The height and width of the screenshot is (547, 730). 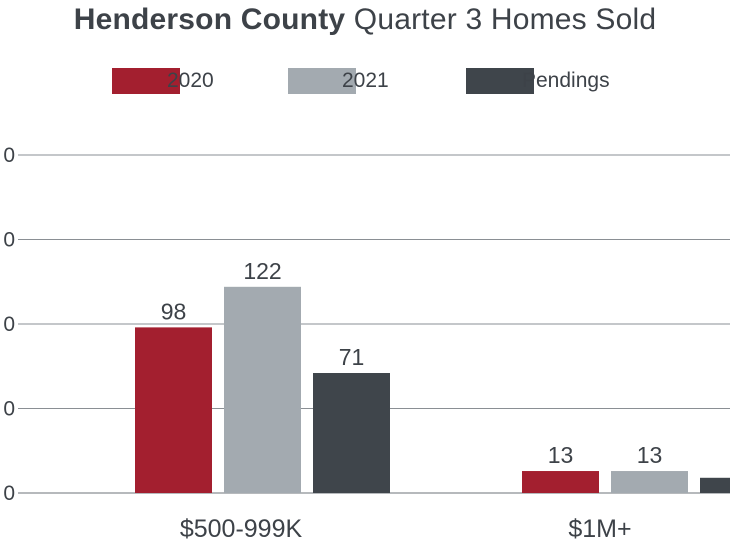 I want to click on legend-label-pendings: Pendings, so click(x=566, y=80).